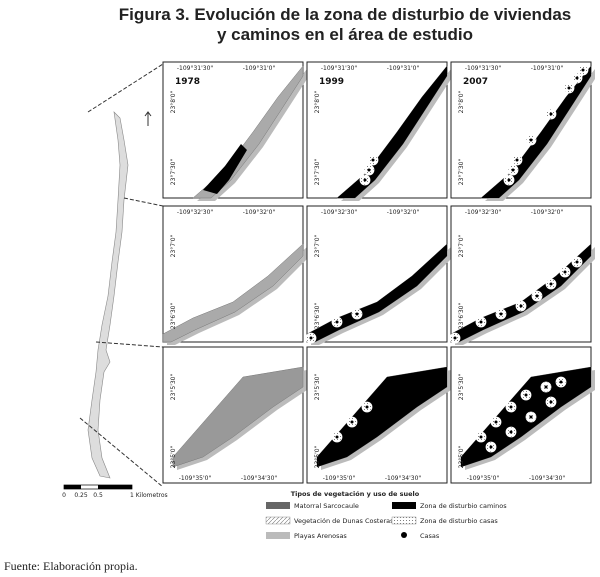 The width and height of the screenshot is (600, 577). I want to click on year-label: 2007, so click(475, 82).